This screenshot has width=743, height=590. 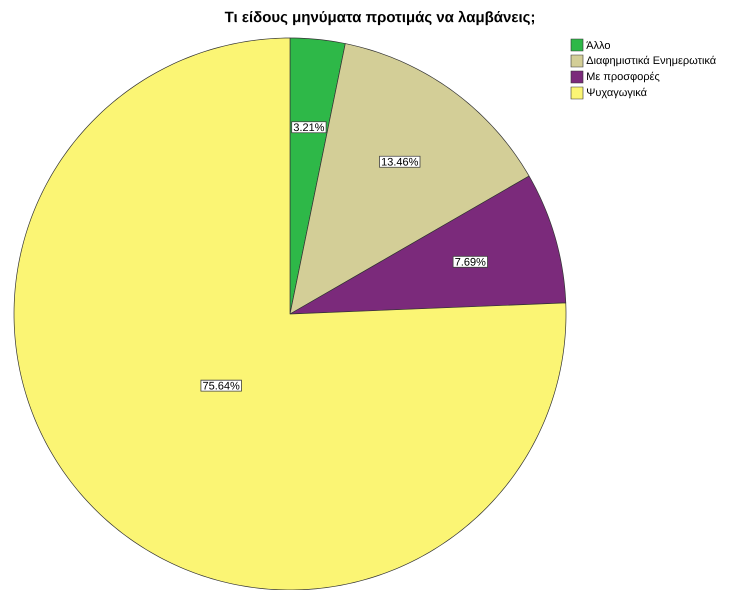 I want to click on data-label: 13.46%, so click(x=400, y=162).